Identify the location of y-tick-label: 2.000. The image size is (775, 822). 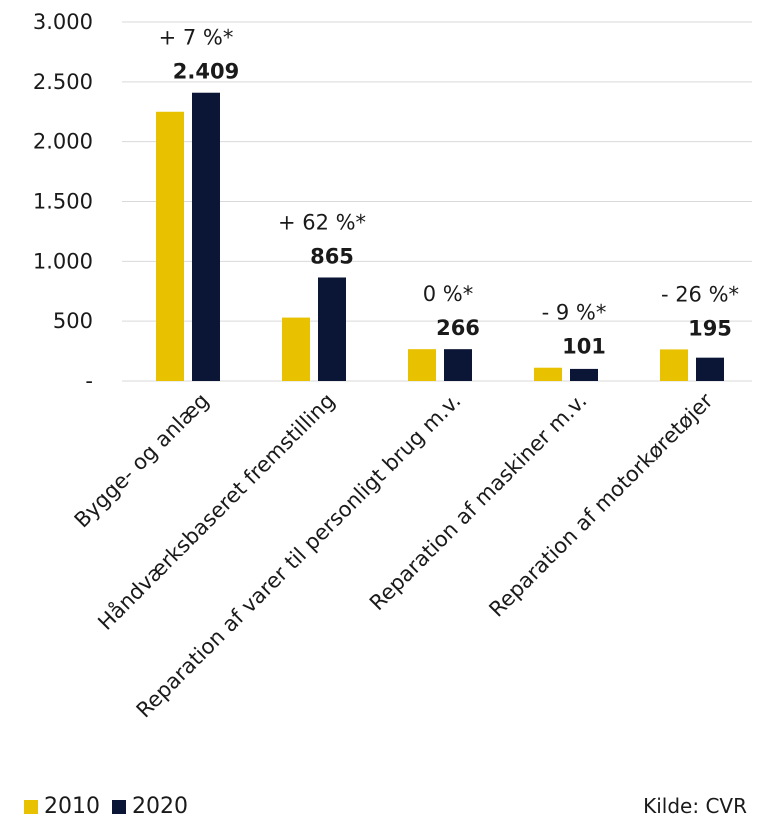
(63, 142).